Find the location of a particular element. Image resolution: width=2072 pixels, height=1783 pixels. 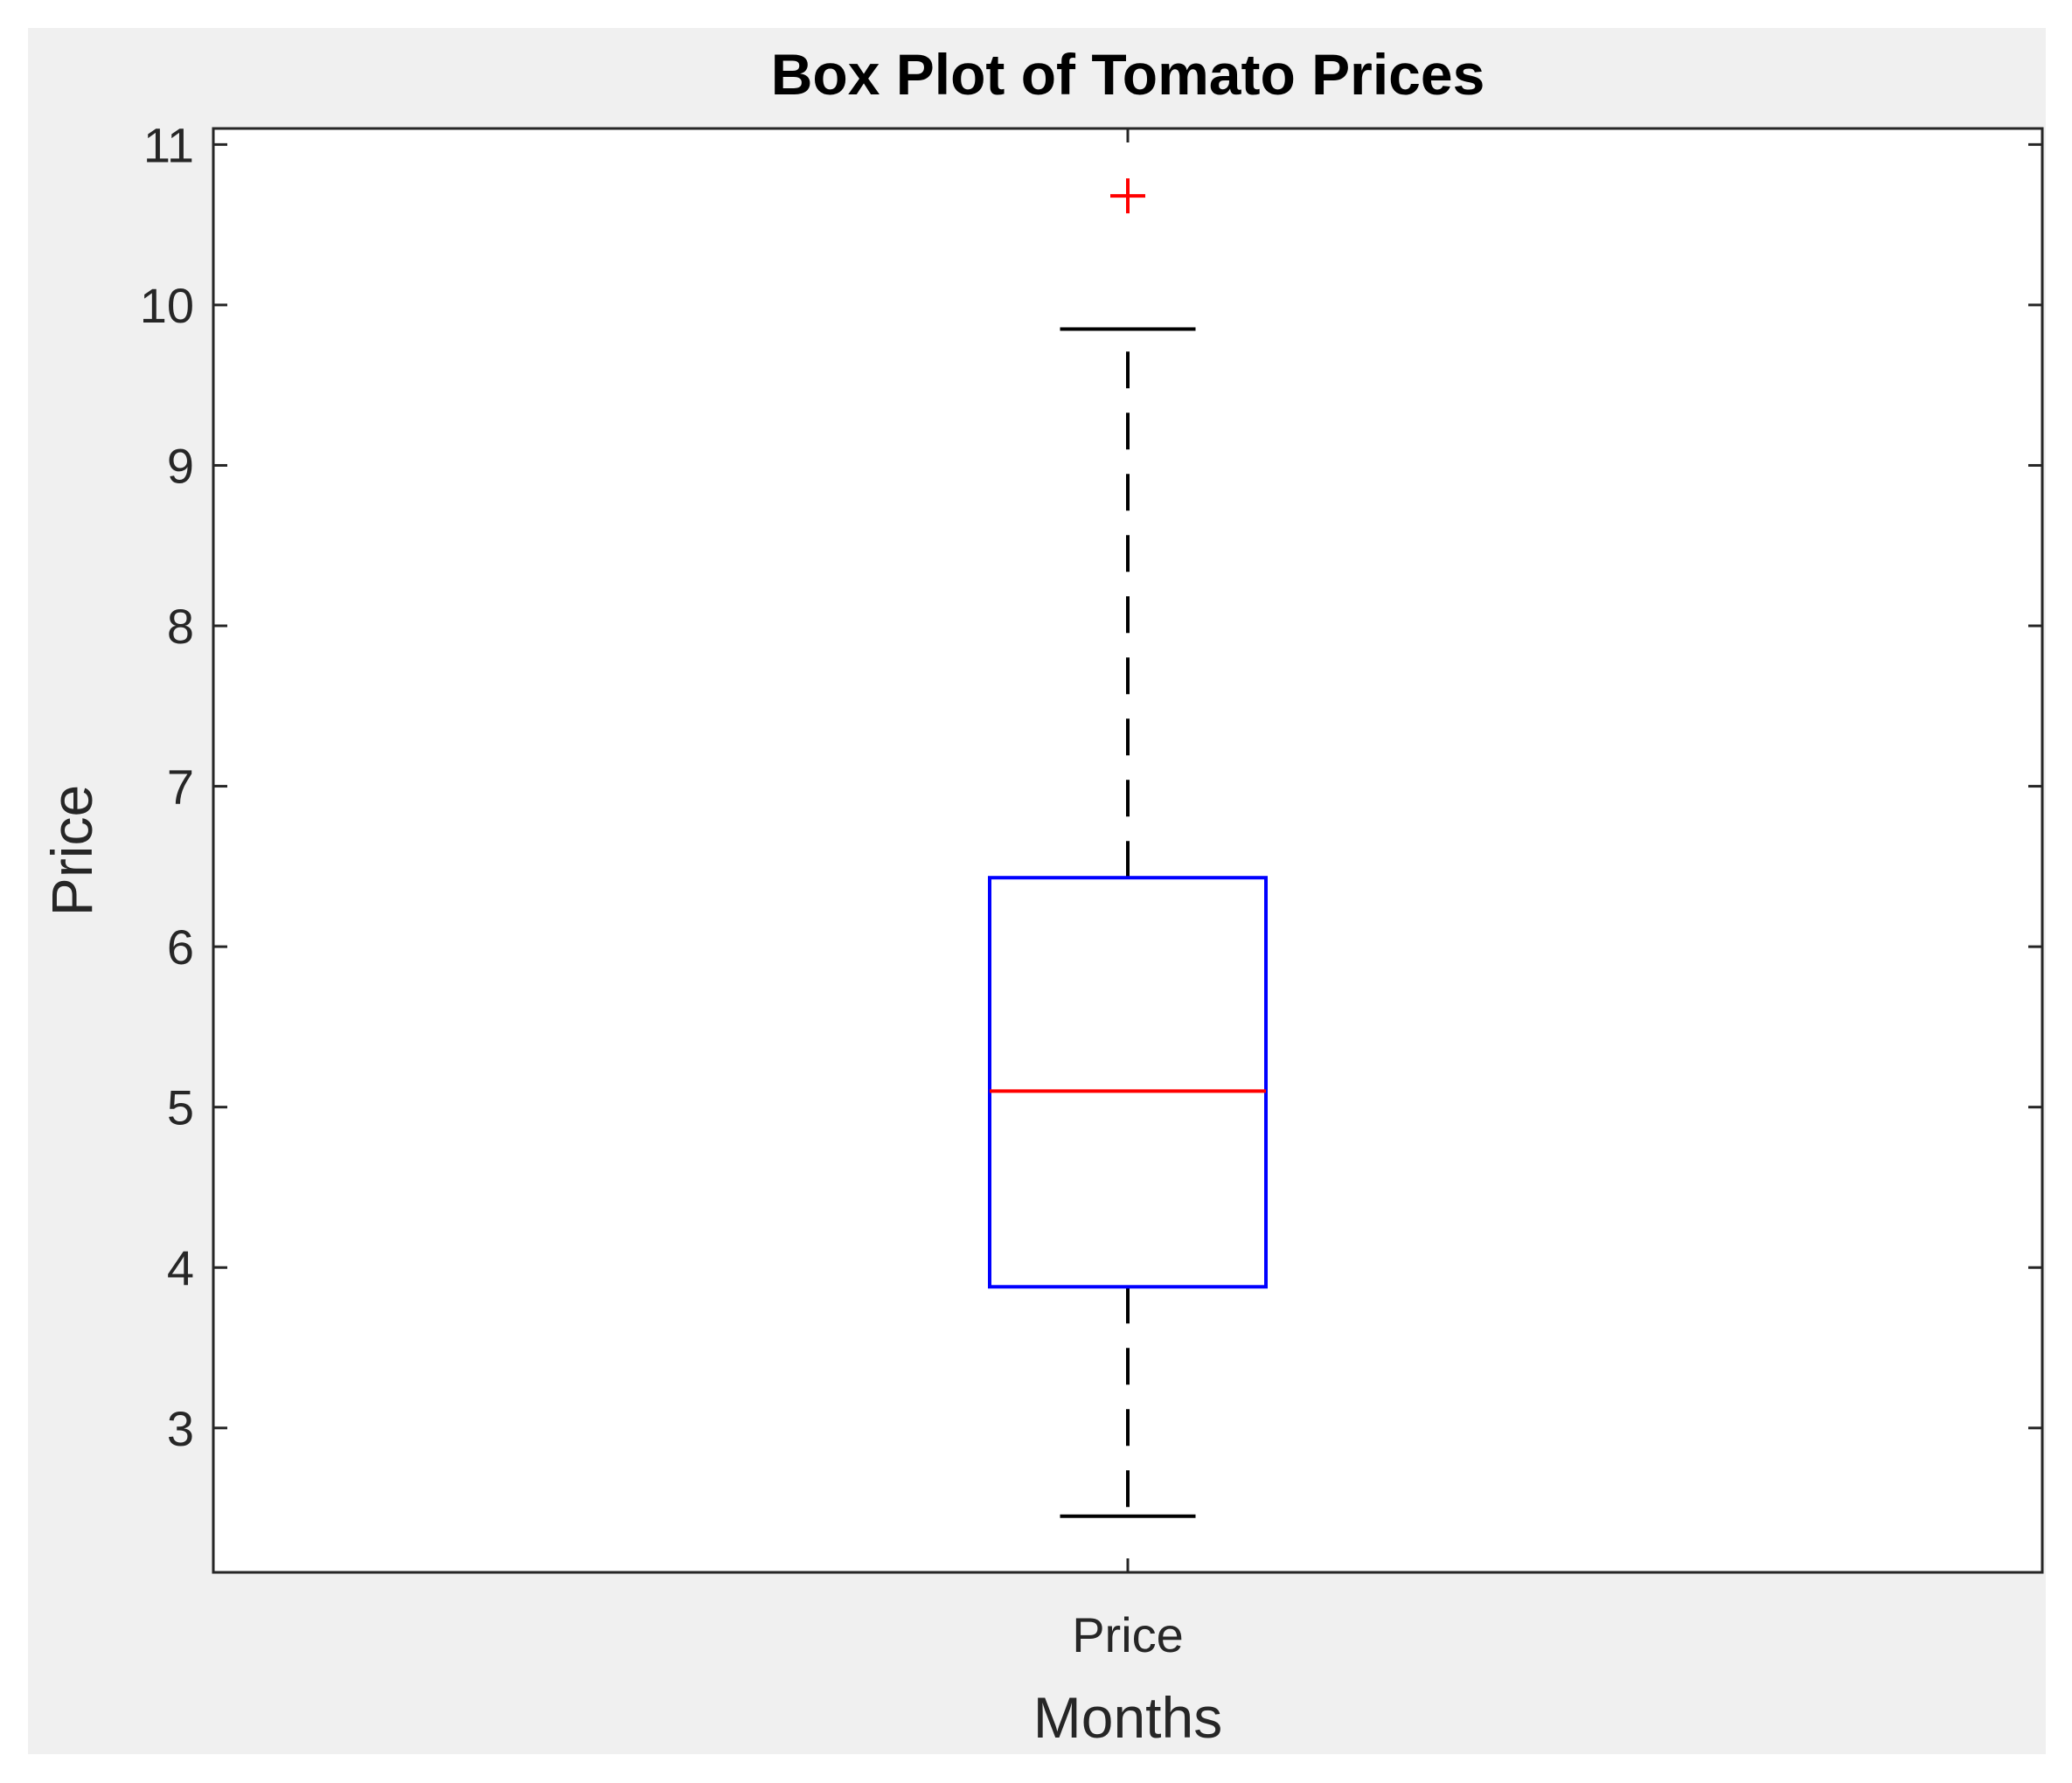

interquartile-box is located at coordinates (1128, 1082).